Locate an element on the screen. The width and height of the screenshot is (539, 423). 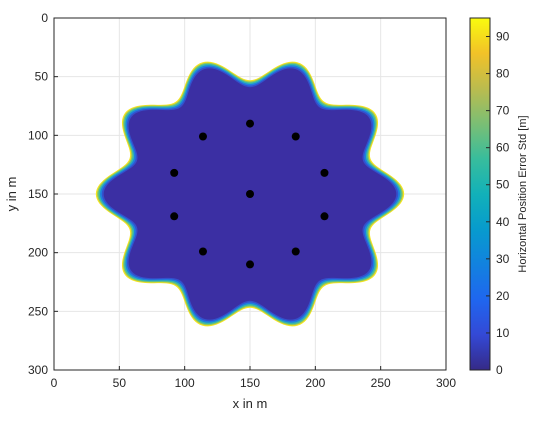
x-tick-label: 200 is located at coordinates (315, 383).